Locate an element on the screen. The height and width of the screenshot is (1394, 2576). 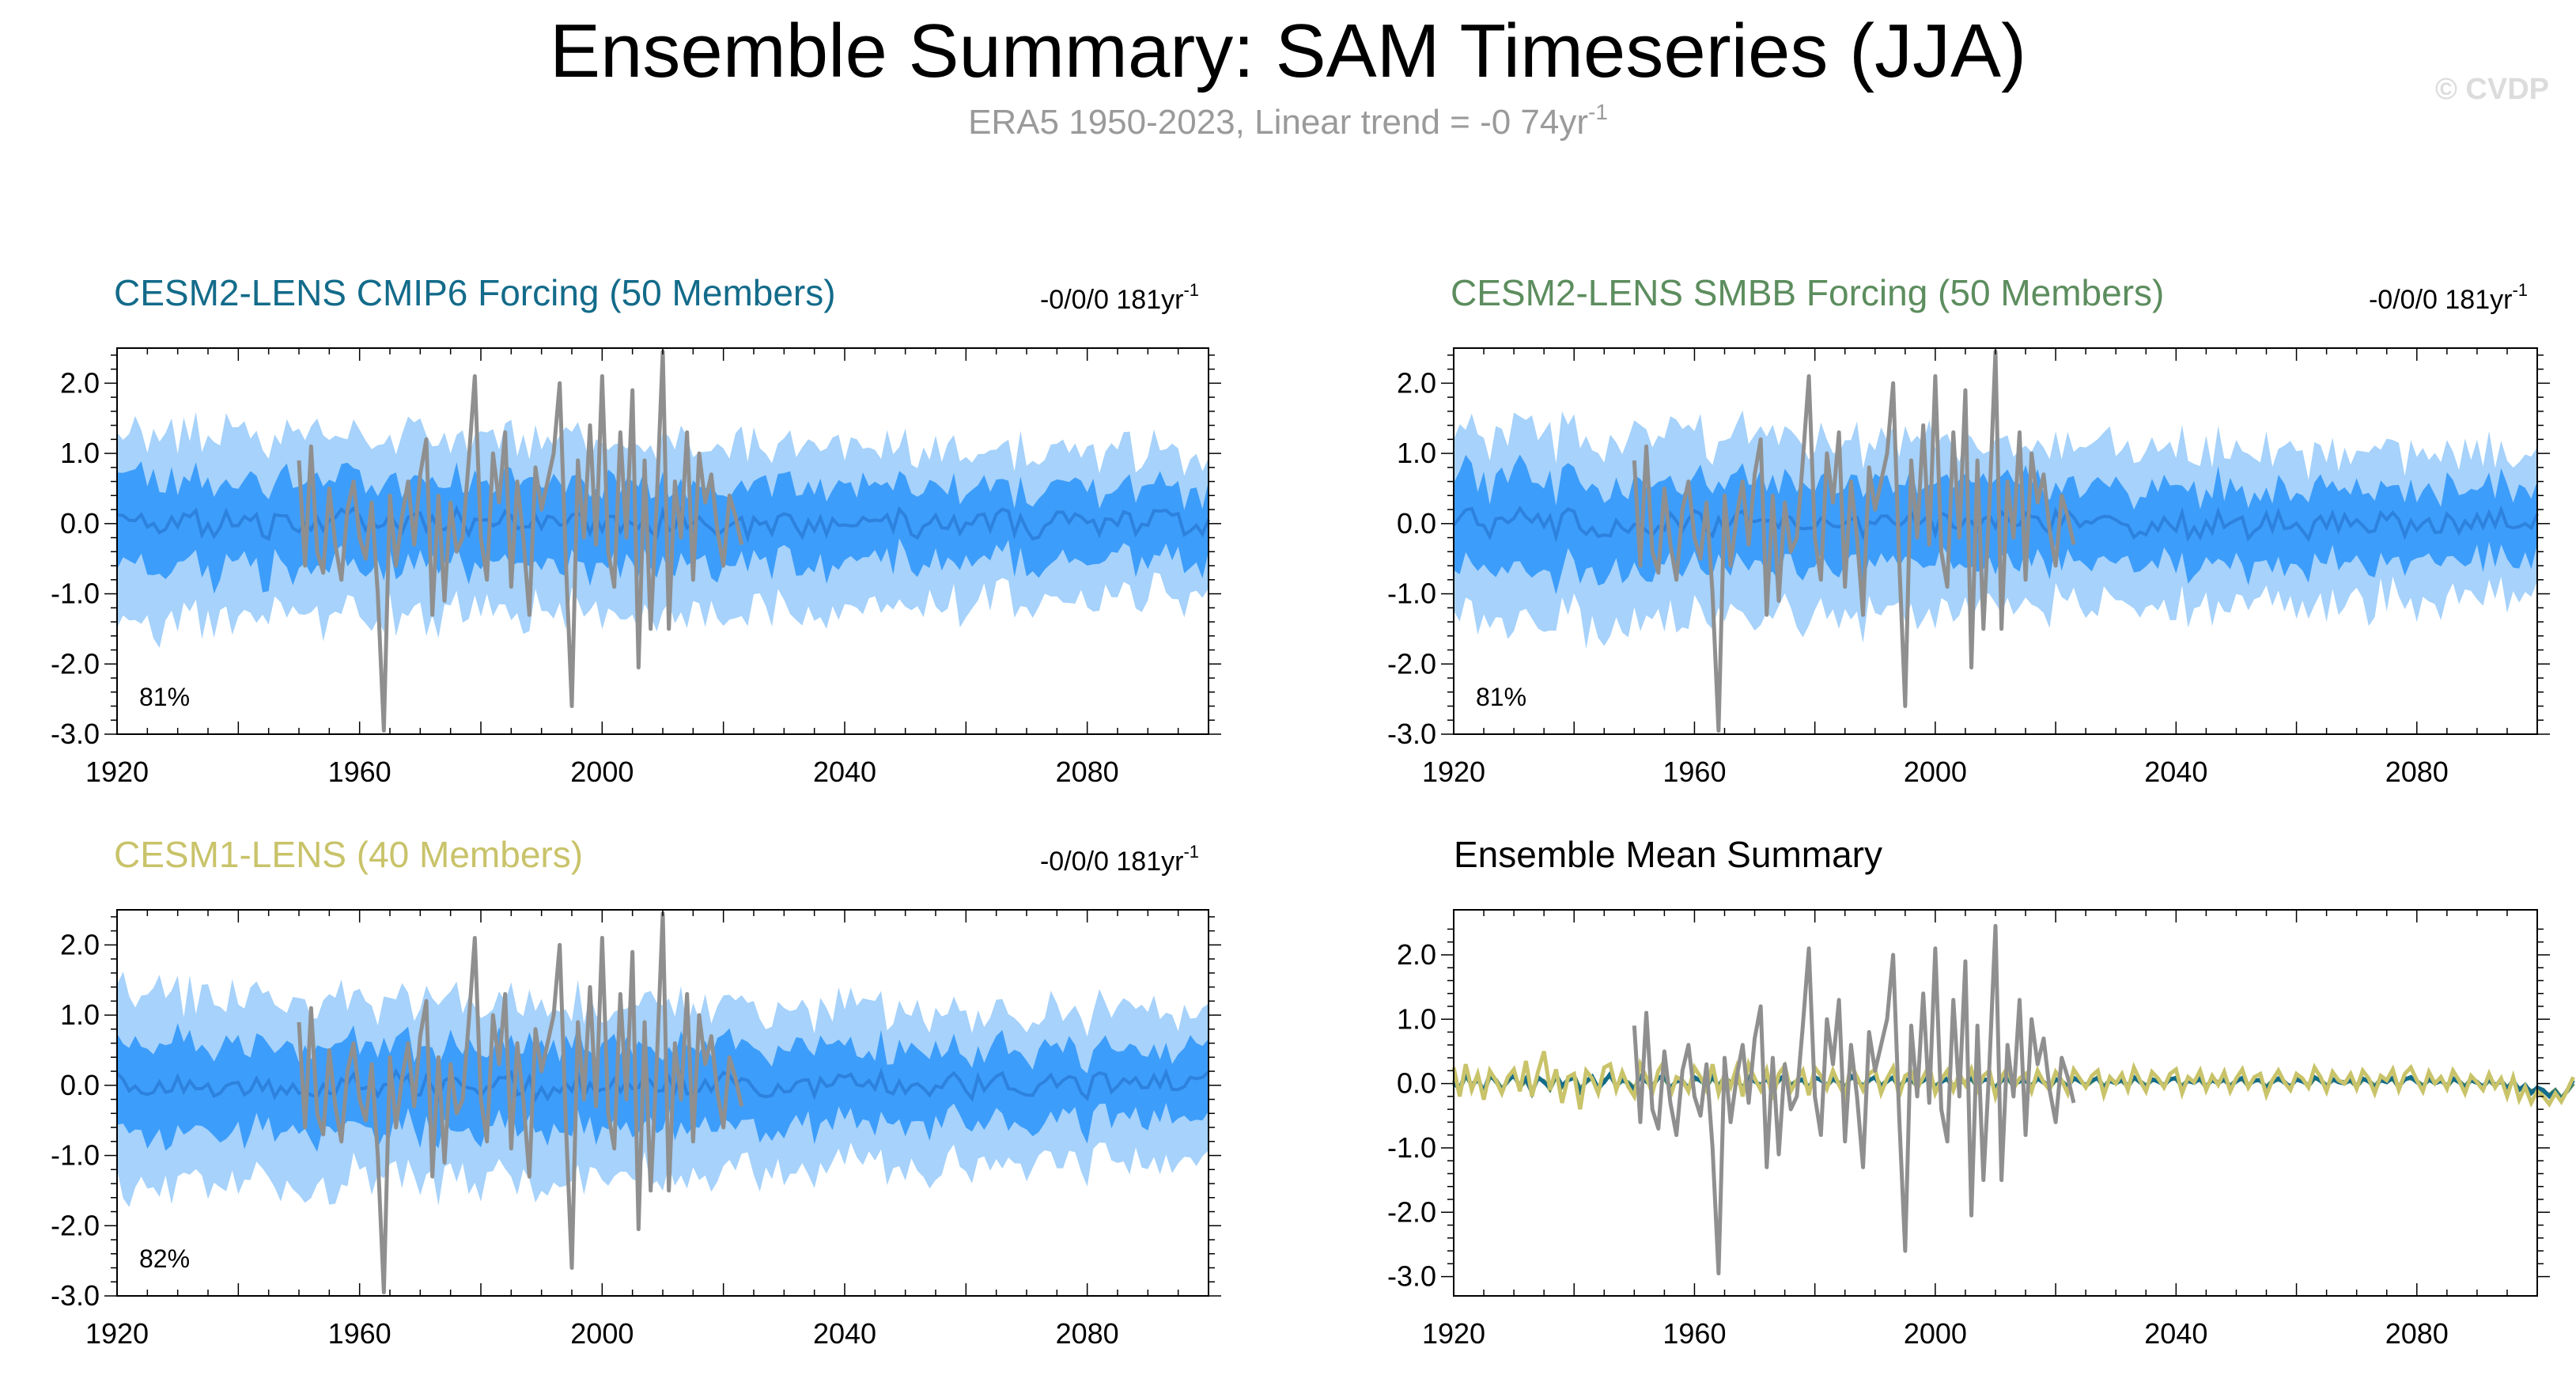
figure-subtitle: ERA5 1950-2023, Linear trend = -0 74yr-1 is located at coordinates (1288, 122).